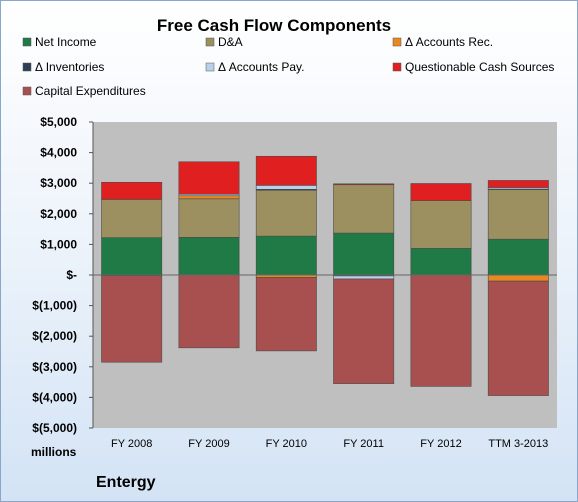 The height and width of the screenshot is (502, 578). I want to click on x-tick-label: FY 2012, so click(440, 444).